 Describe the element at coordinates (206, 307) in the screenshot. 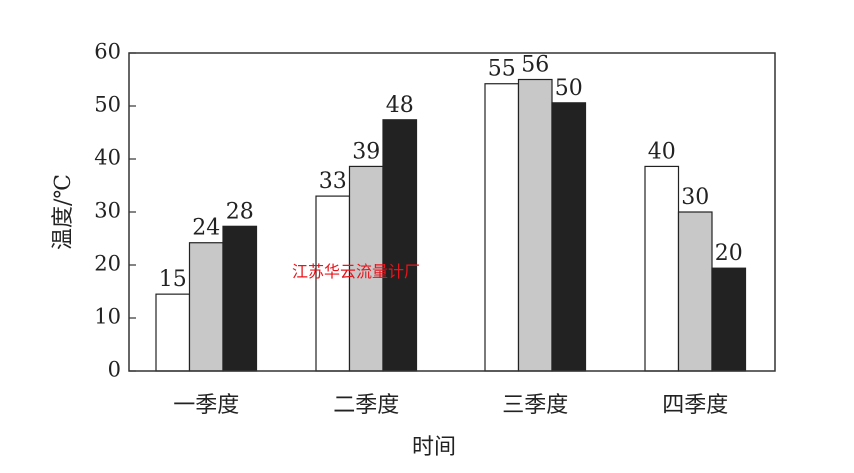

I see `bar-series2-cat1` at that location.